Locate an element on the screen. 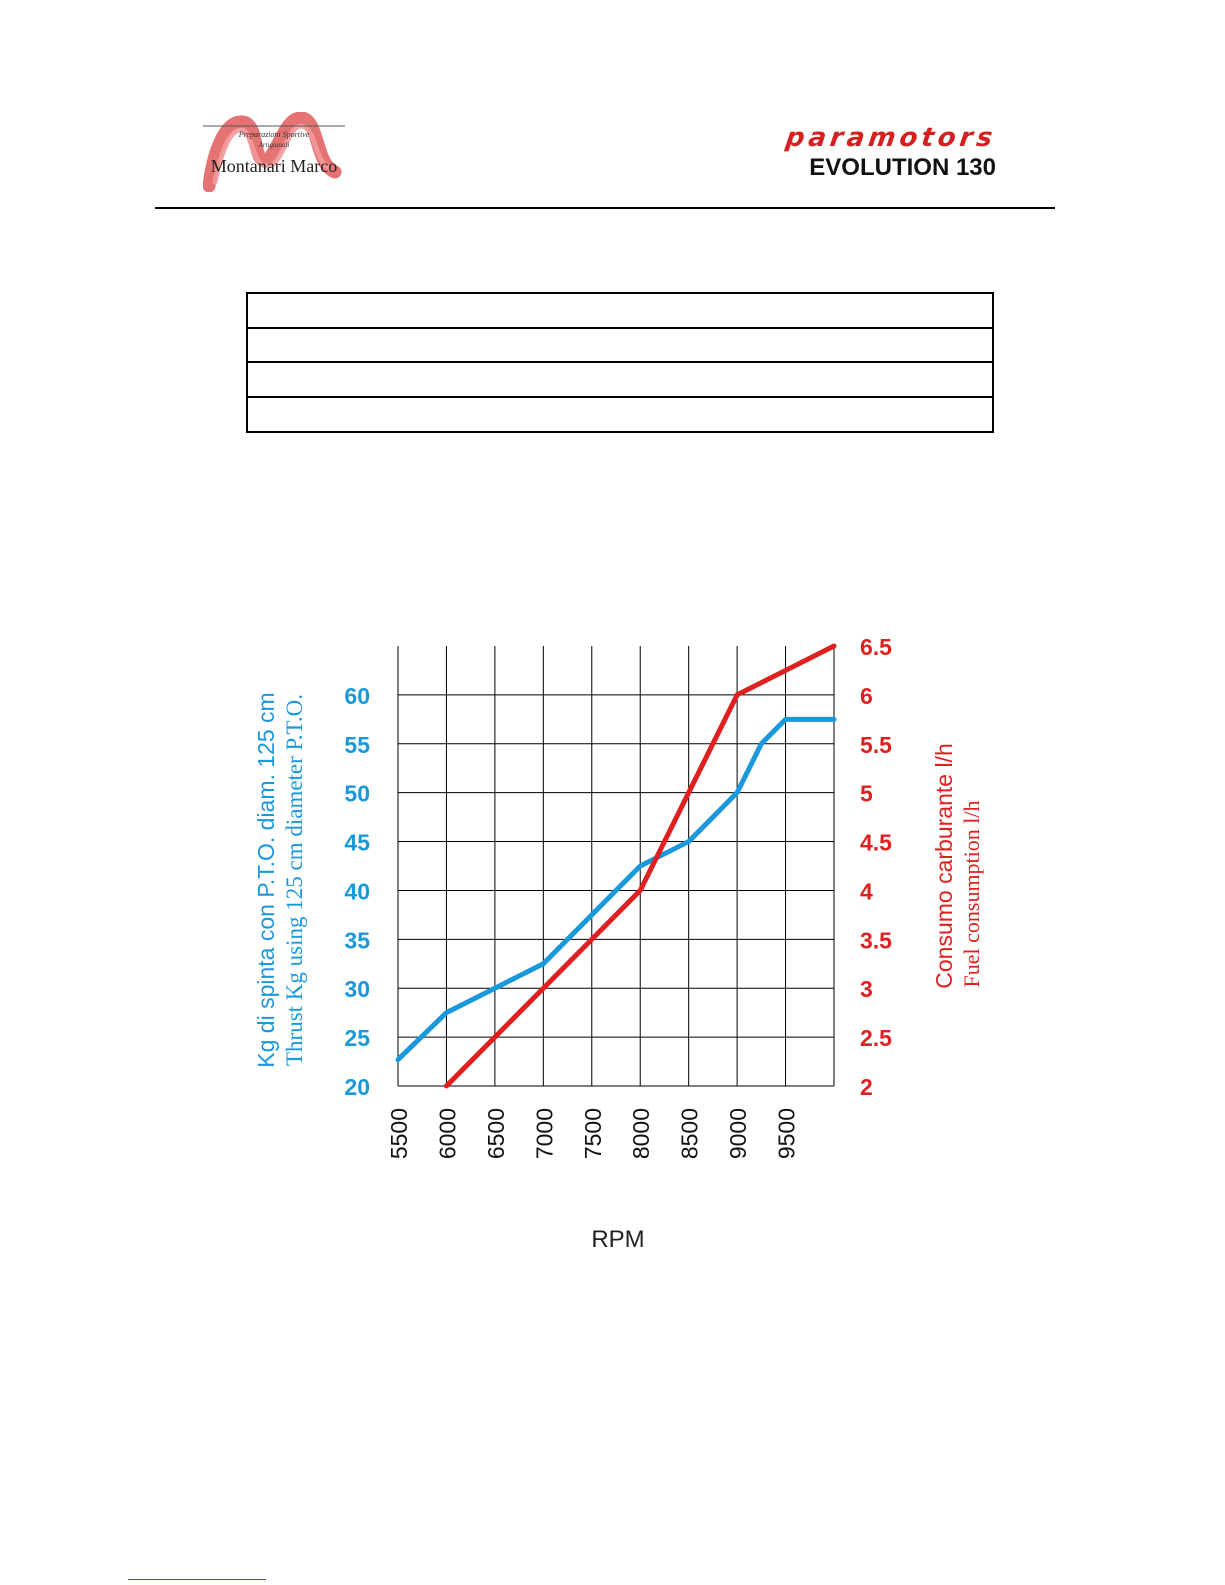 This screenshot has width=1225, height=1585. y-left-tick-label: 30 is located at coordinates (357, 989).